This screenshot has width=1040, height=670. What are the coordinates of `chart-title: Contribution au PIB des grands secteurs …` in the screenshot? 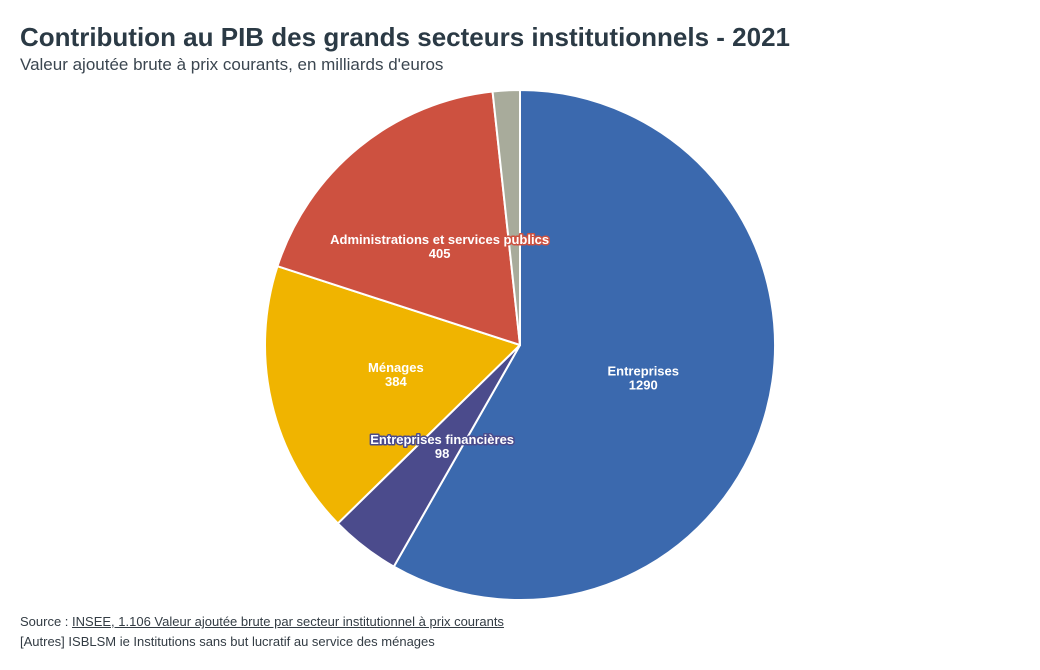 It's located at (405, 37).